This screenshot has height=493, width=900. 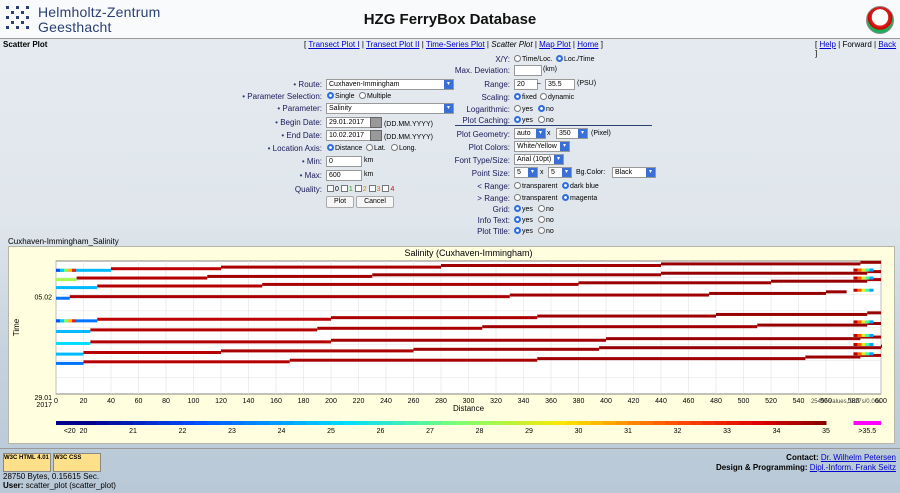 I want to click on grid-no-radio: no, so click(x=546, y=209).